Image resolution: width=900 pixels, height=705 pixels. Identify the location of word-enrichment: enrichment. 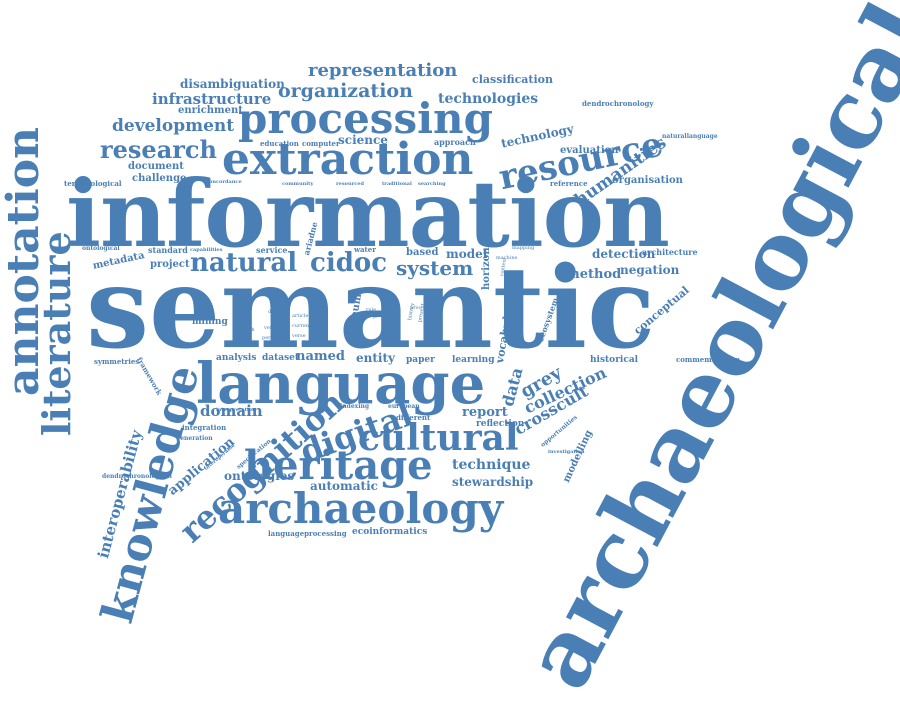
(210, 110).